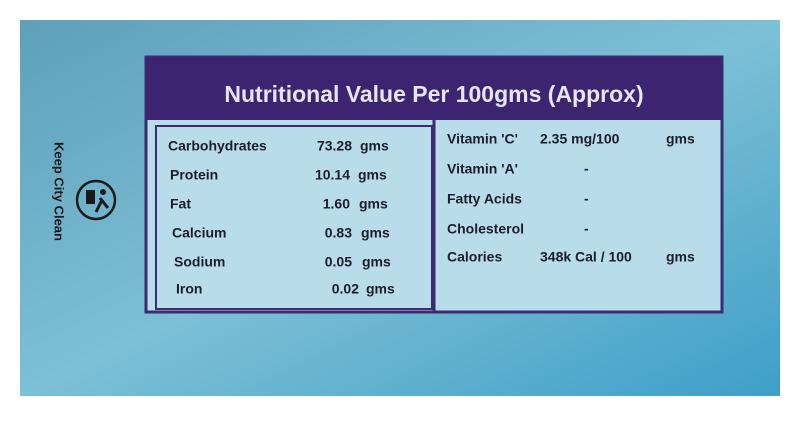 The width and height of the screenshot is (800, 423). I want to click on label-title: Nutritional Value Per 100gms (Approx), so click(433, 94).